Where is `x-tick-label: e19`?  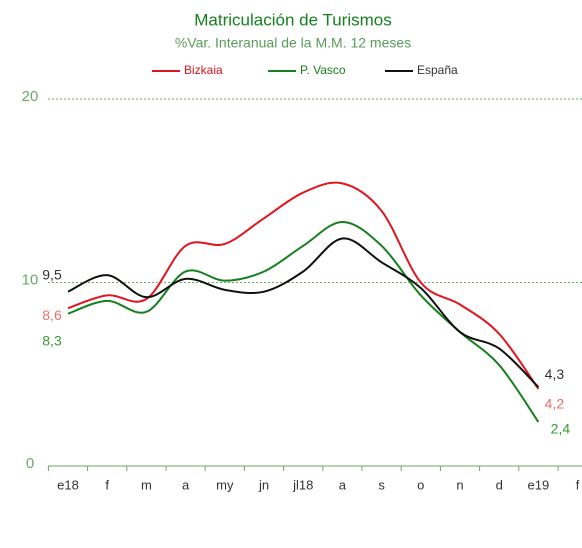
x-tick-label: e19 is located at coordinates (539, 484).